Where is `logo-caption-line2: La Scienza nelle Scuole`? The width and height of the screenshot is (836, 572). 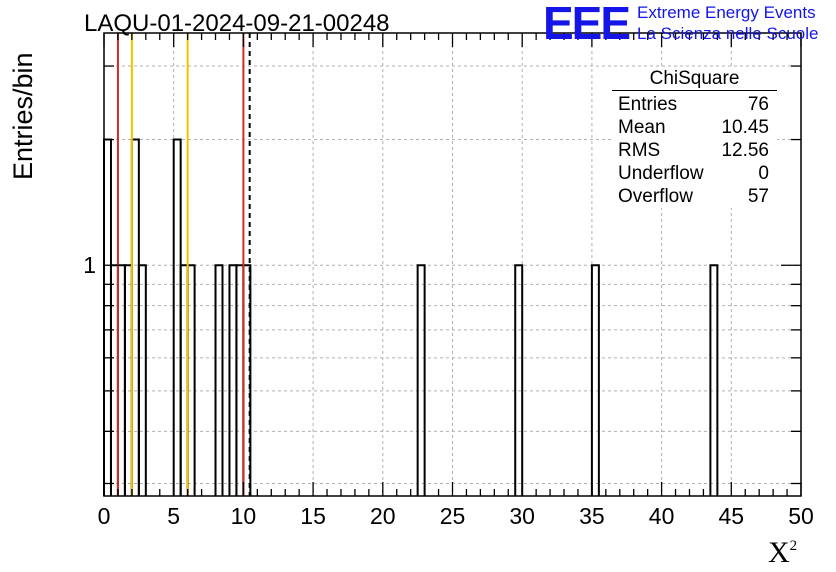 logo-caption-line2: La Scienza nelle Scuole is located at coordinates (728, 33).